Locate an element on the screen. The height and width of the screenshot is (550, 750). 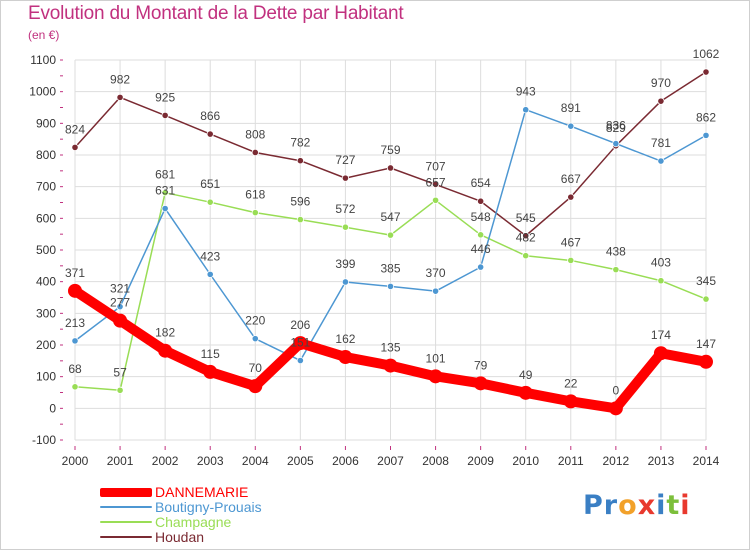
data-label: 385 is located at coordinates (390, 268).